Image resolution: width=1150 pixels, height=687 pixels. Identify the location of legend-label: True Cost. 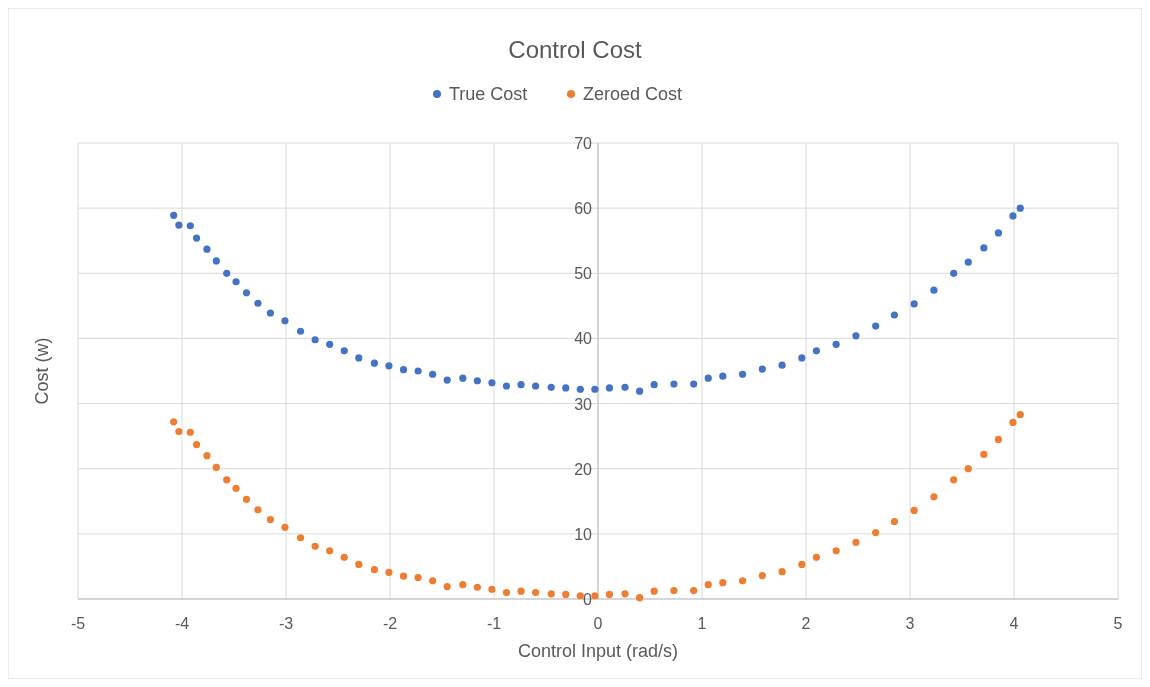
(488, 94).